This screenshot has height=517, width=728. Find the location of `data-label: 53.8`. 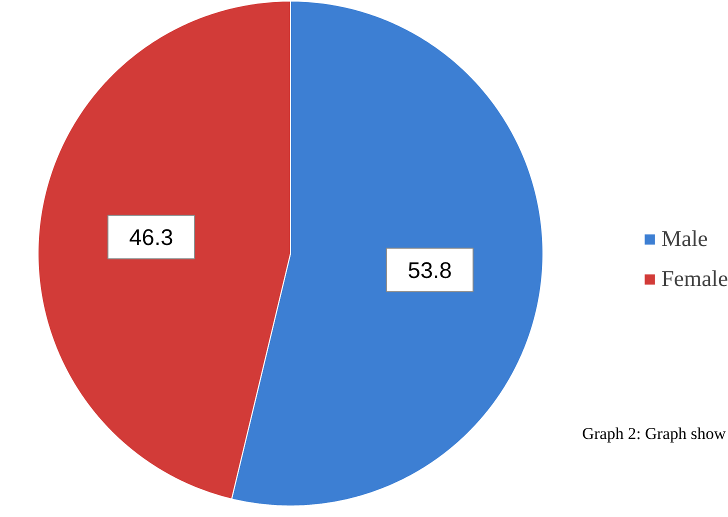

data-label: 53.8 is located at coordinates (430, 269).